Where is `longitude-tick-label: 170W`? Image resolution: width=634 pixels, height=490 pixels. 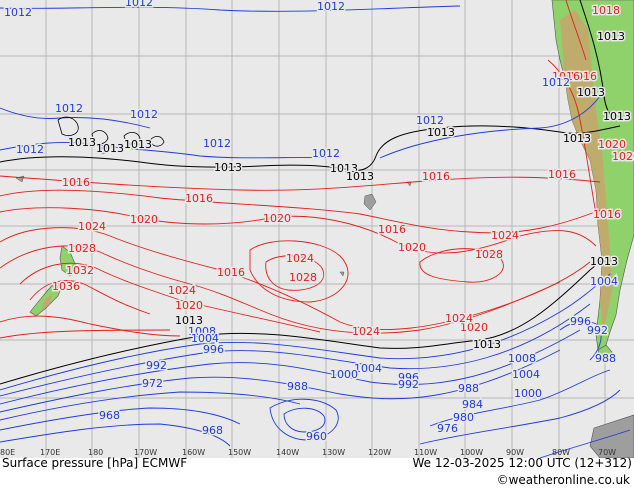
longitude-tick-label: 170W is located at coordinates (145, 452).